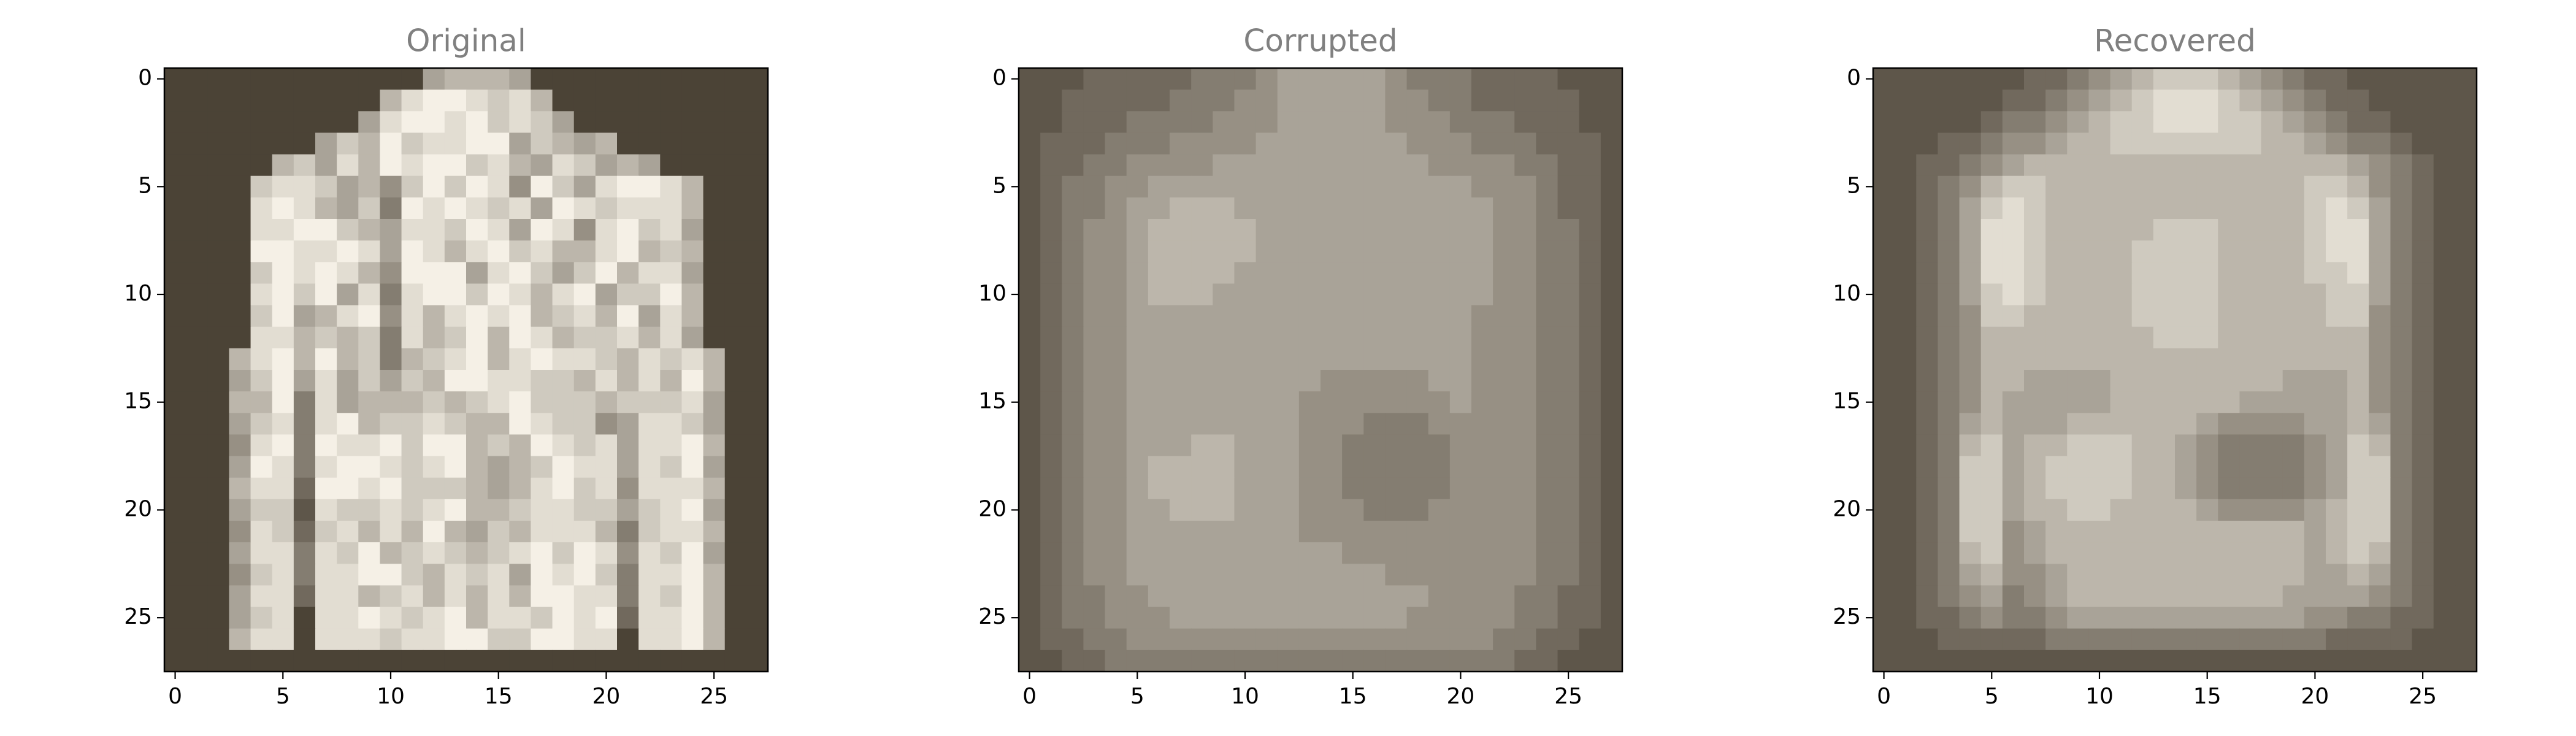  Describe the element at coordinates (1461, 696) in the screenshot. I see `x-tick-label: 20` at that location.